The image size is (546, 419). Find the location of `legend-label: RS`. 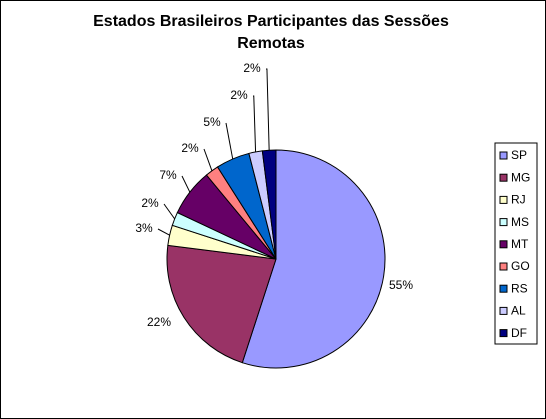

legend-label: RS is located at coordinates (519, 288).